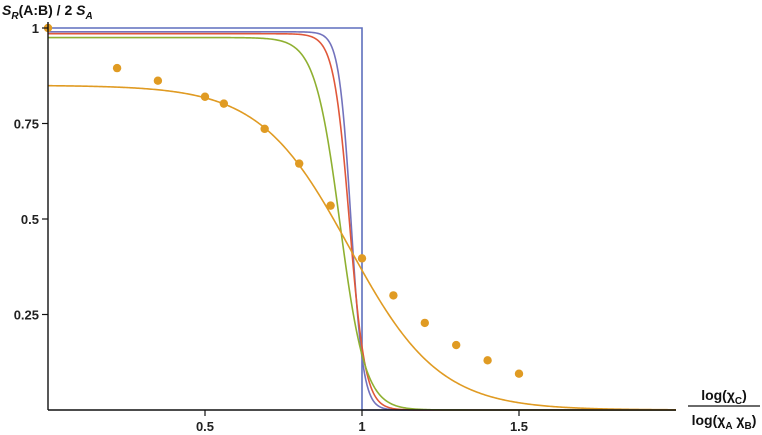  Describe the element at coordinates (205, 426) in the screenshot. I see `x-tick-label: 0.5` at that location.